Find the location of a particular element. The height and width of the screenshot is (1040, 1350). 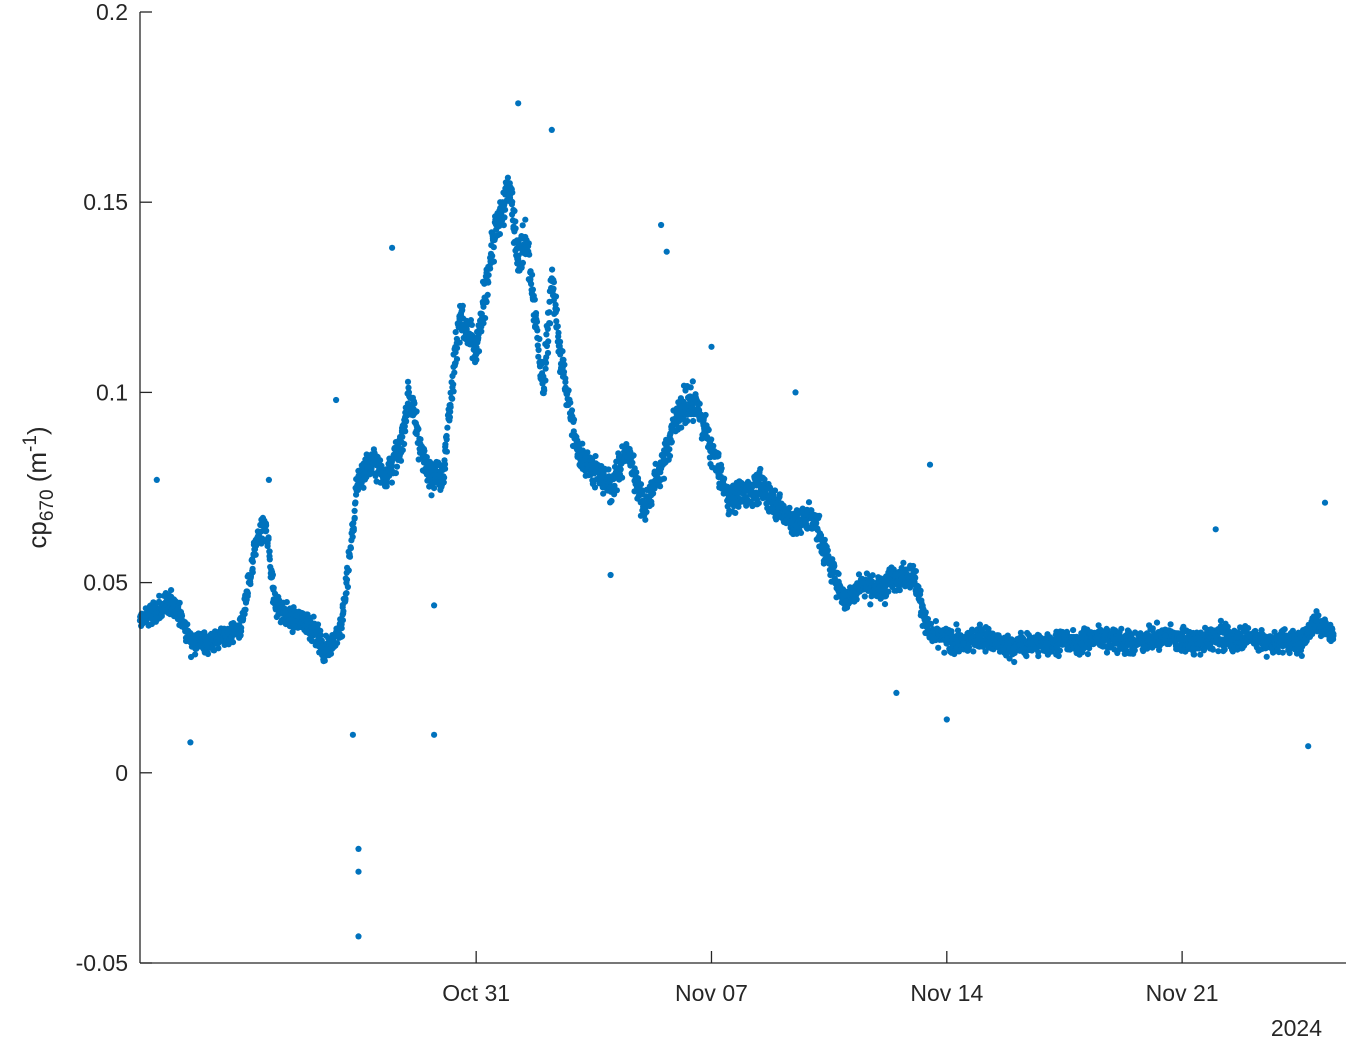

x-tick-label: Nov 07 is located at coordinates (711, 993).